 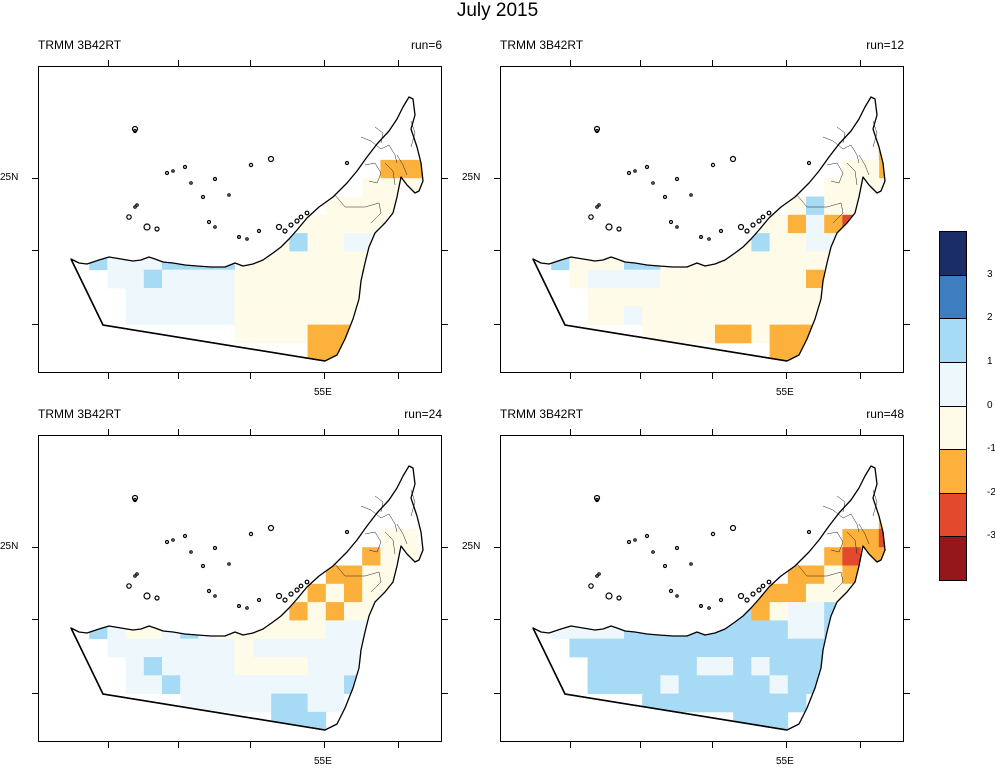 I want to click on grid-cells, so click(x=256, y=620).